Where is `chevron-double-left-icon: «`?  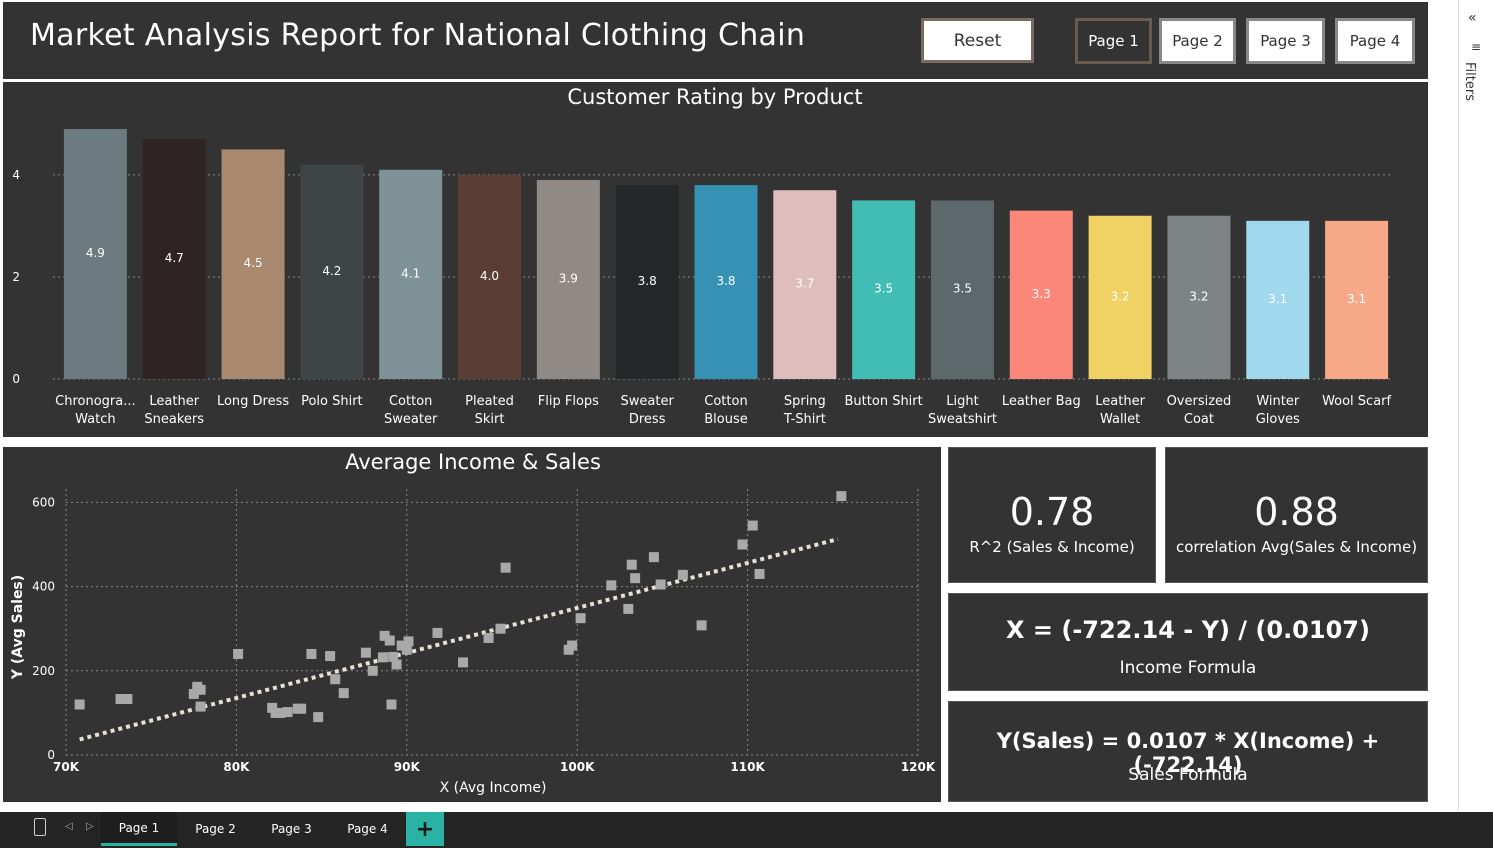 chevron-double-left-icon: « is located at coordinates (1472, 18).